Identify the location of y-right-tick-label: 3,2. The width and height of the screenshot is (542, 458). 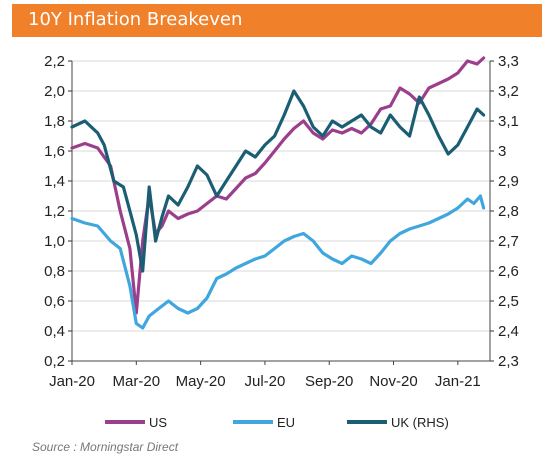
(508, 91).